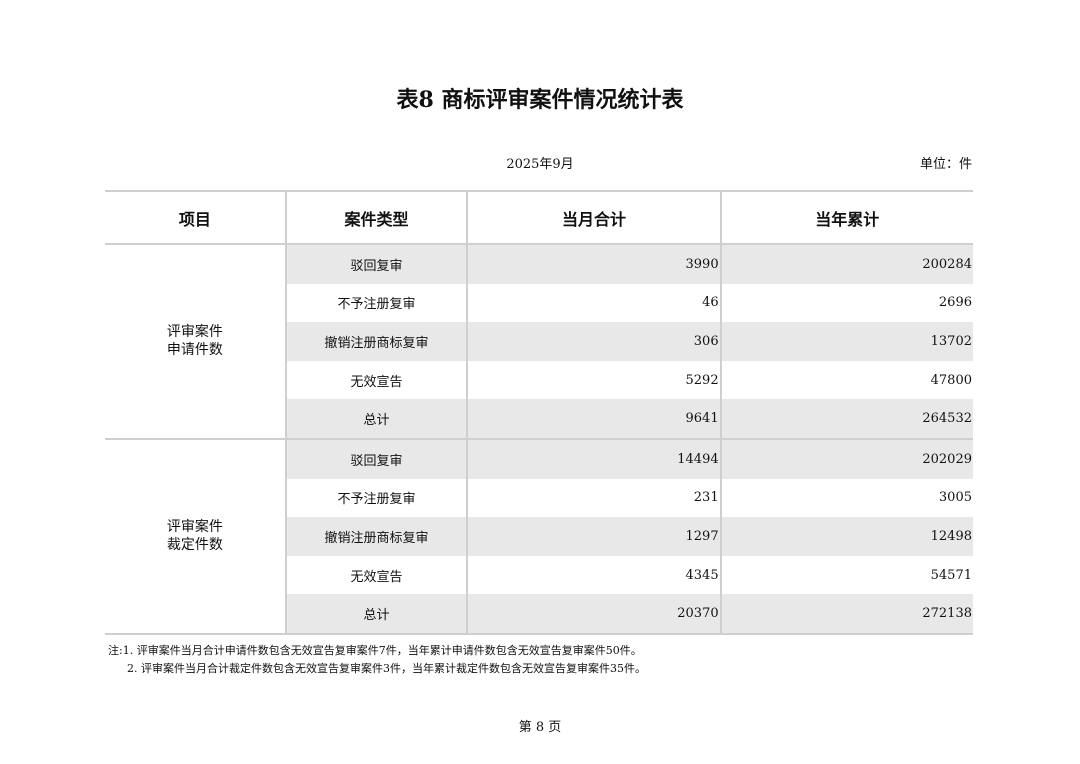  I want to click on header-item: 项目, so click(195, 217).